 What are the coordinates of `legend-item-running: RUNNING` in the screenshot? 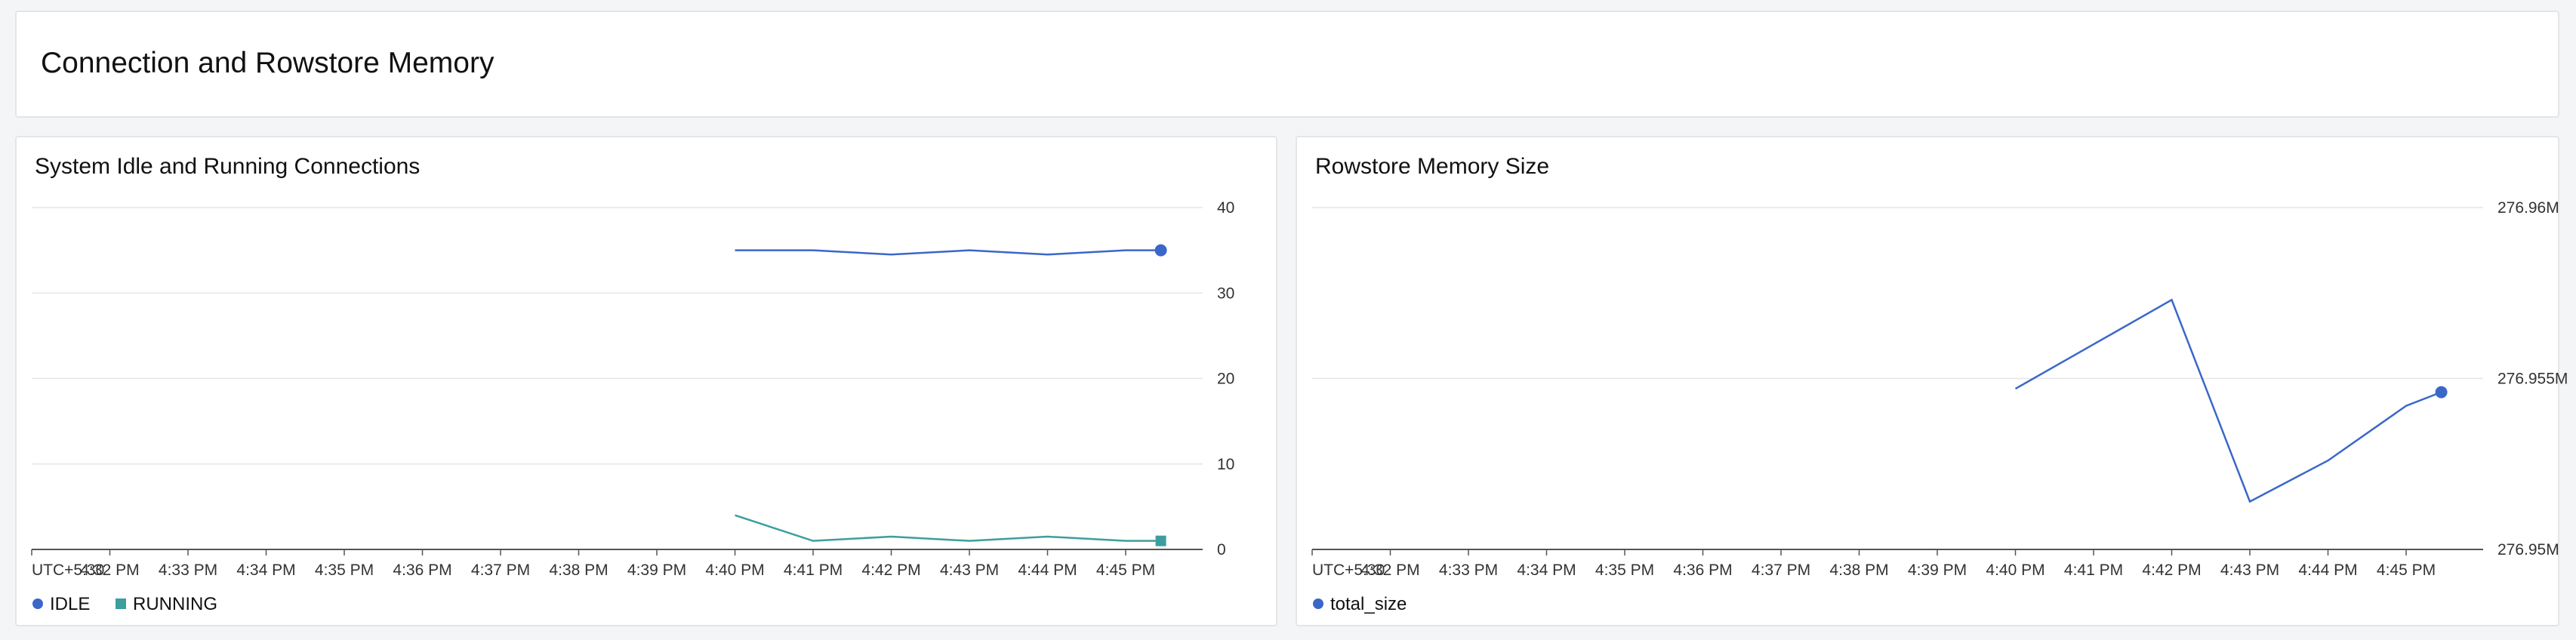 It's located at (166, 604).